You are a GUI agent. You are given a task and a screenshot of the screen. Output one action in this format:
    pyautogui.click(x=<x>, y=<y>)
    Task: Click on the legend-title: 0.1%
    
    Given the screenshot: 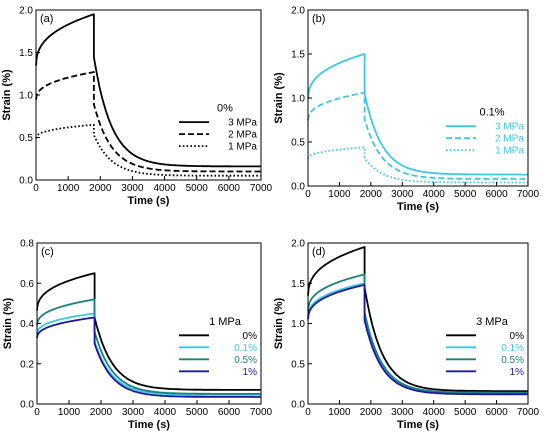 What is the action you would take?
    pyautogui.click(x=491, y=113)
    